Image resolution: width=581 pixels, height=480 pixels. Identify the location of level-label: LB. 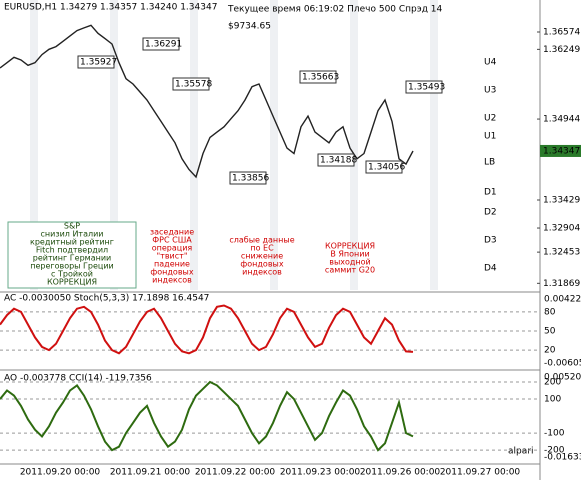
(489, 163).